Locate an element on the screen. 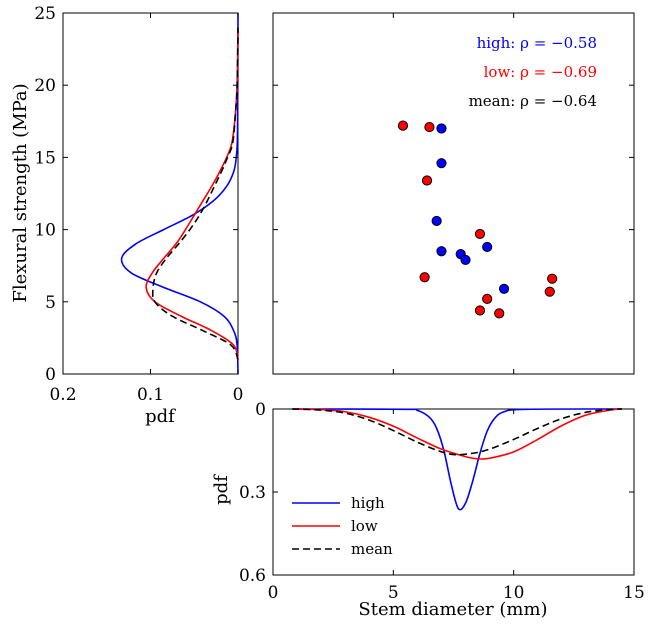 The image size is (662, 632). left-y-tick-label: 10 is located at coordinates (45, 231).